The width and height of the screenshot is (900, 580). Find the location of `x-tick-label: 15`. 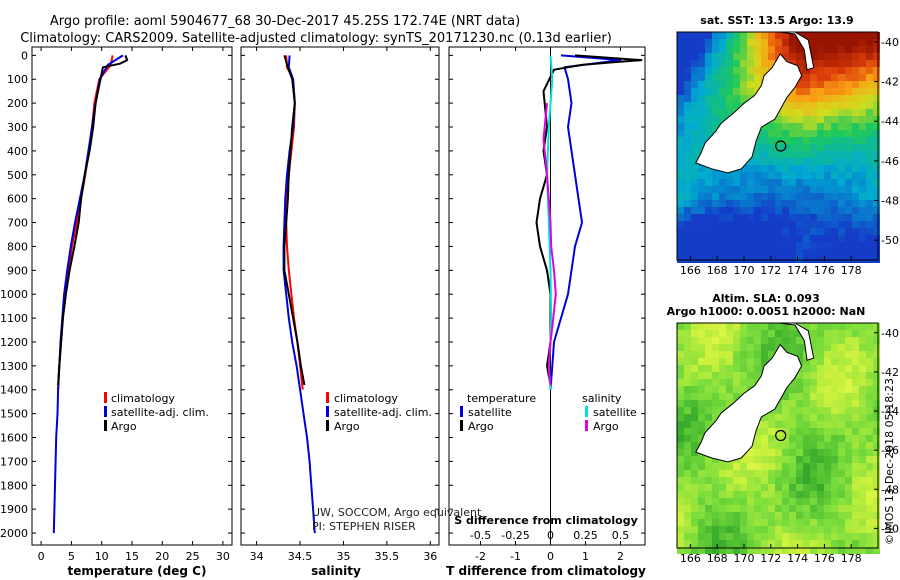

x-tick-label: 15 is located at coordinates (132, 556).